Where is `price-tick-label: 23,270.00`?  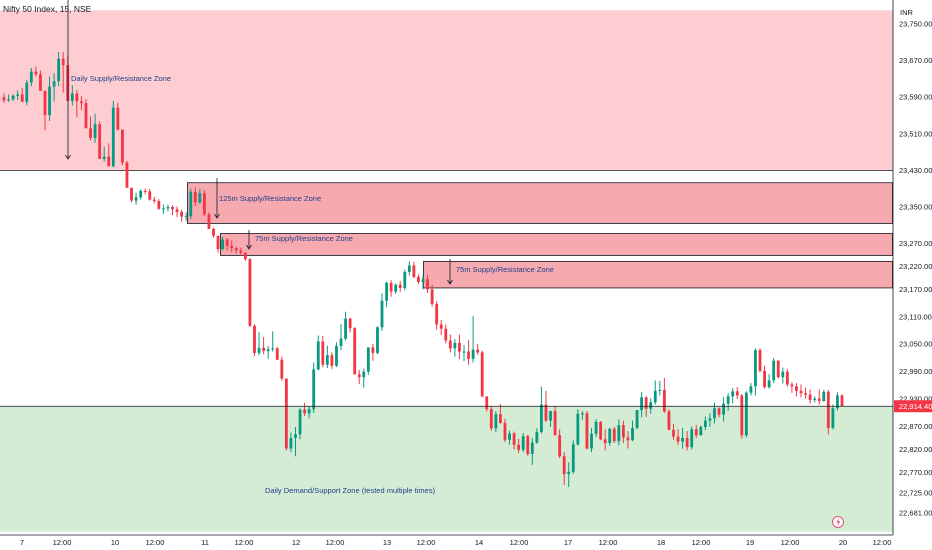 price-tick-label: 23,270.00 is located at coordinates (915, 243).